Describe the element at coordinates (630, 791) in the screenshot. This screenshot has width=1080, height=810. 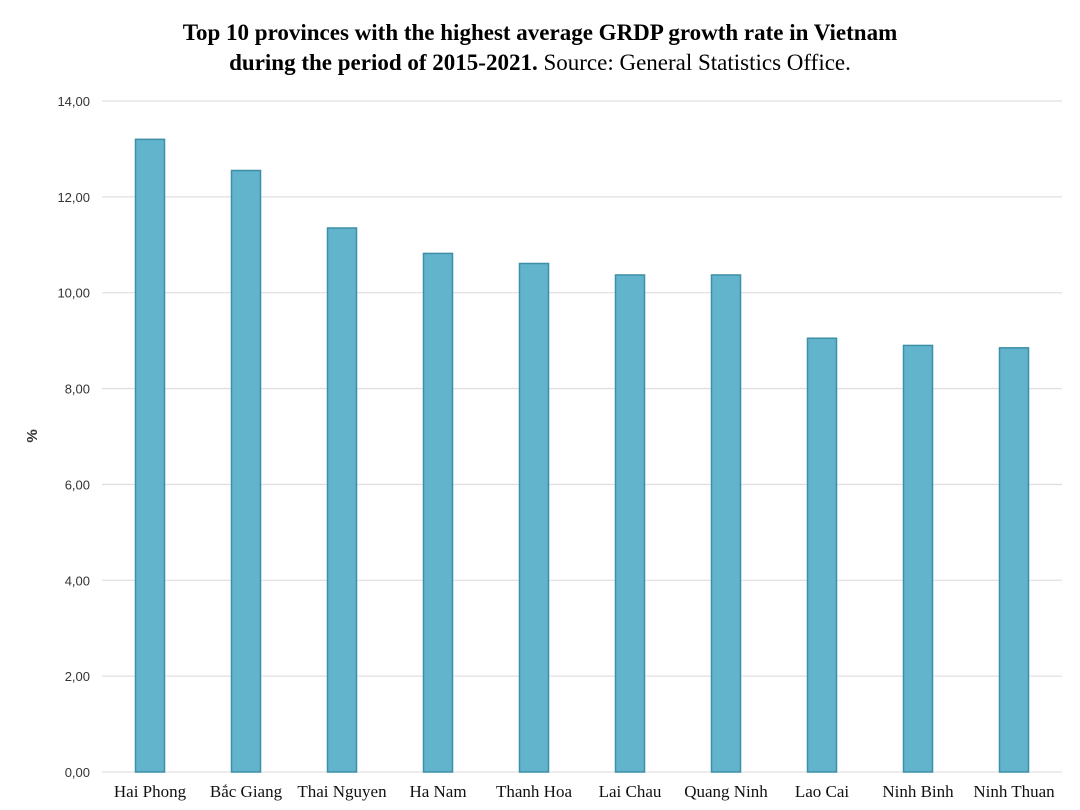
I see `x-category-label: Lai Chau` at that location.